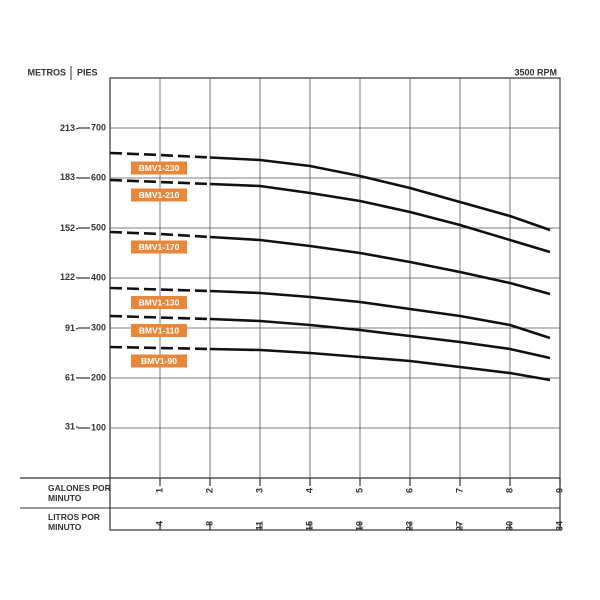 The height and width of the screenshot is (600, 600). What do you see at coordinates (459, 490) in the screenshot?
I see `x-tick-label: 7` at bounding box center [459, 490].